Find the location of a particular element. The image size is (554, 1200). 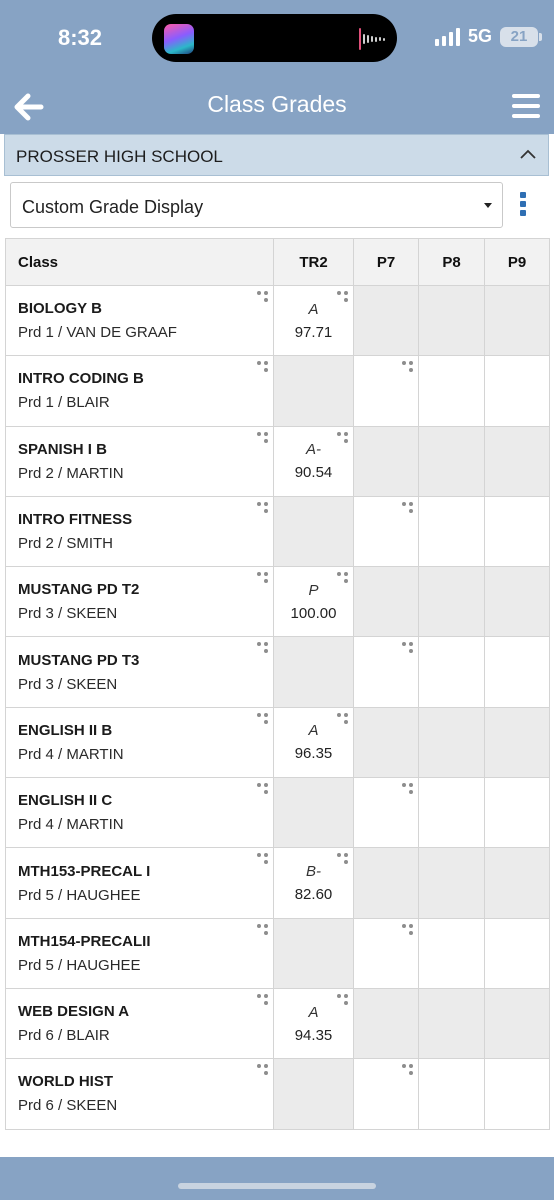

home-indicator is located at coordinates (277, 1186).